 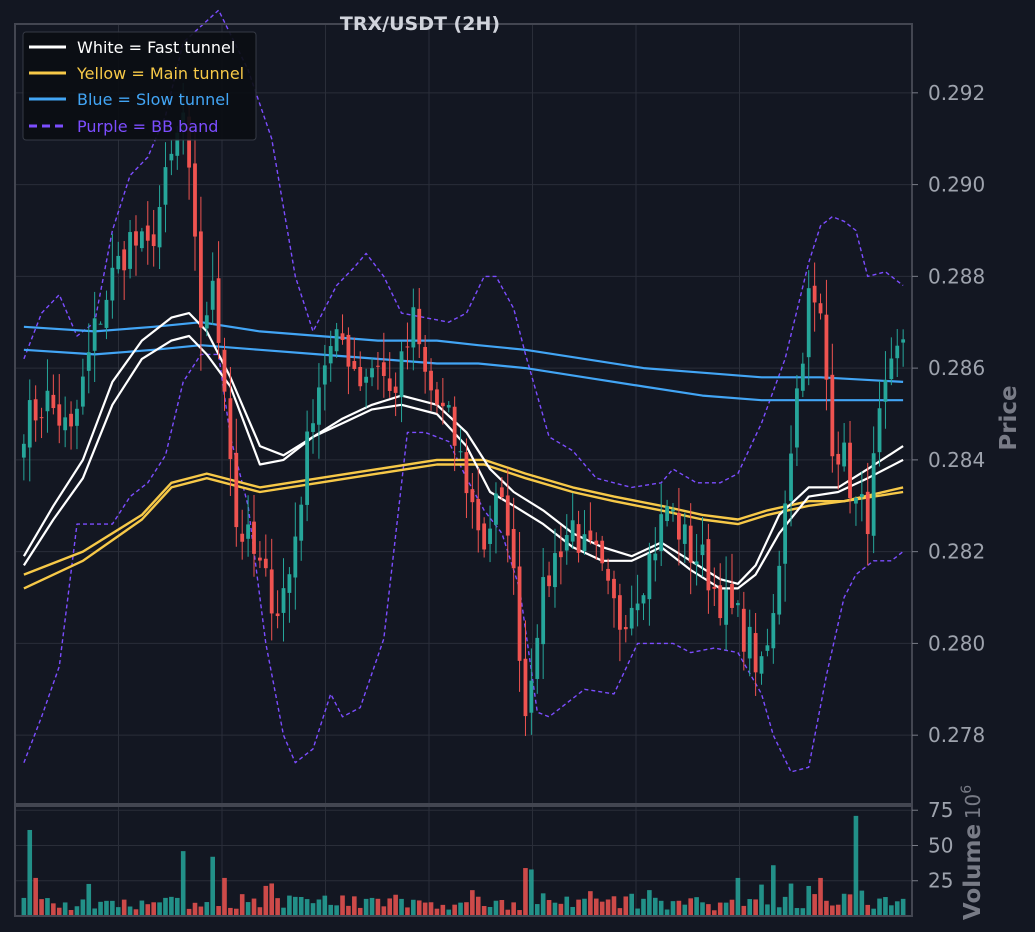 I want to click on legend-box, so click(x=139, y=86).